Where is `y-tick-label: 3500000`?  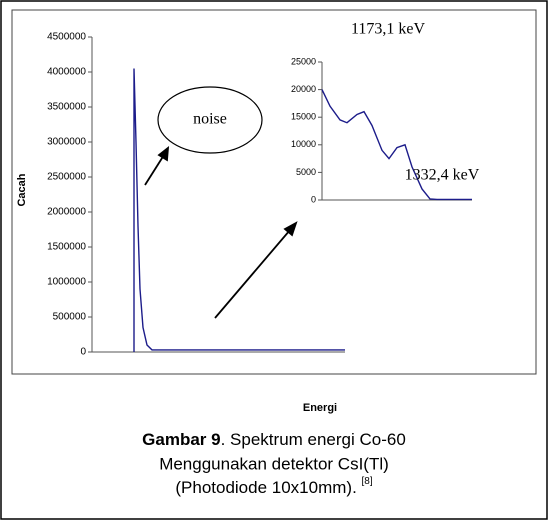
y-tick-label: 3500000 is located at coordinates (66, 107).